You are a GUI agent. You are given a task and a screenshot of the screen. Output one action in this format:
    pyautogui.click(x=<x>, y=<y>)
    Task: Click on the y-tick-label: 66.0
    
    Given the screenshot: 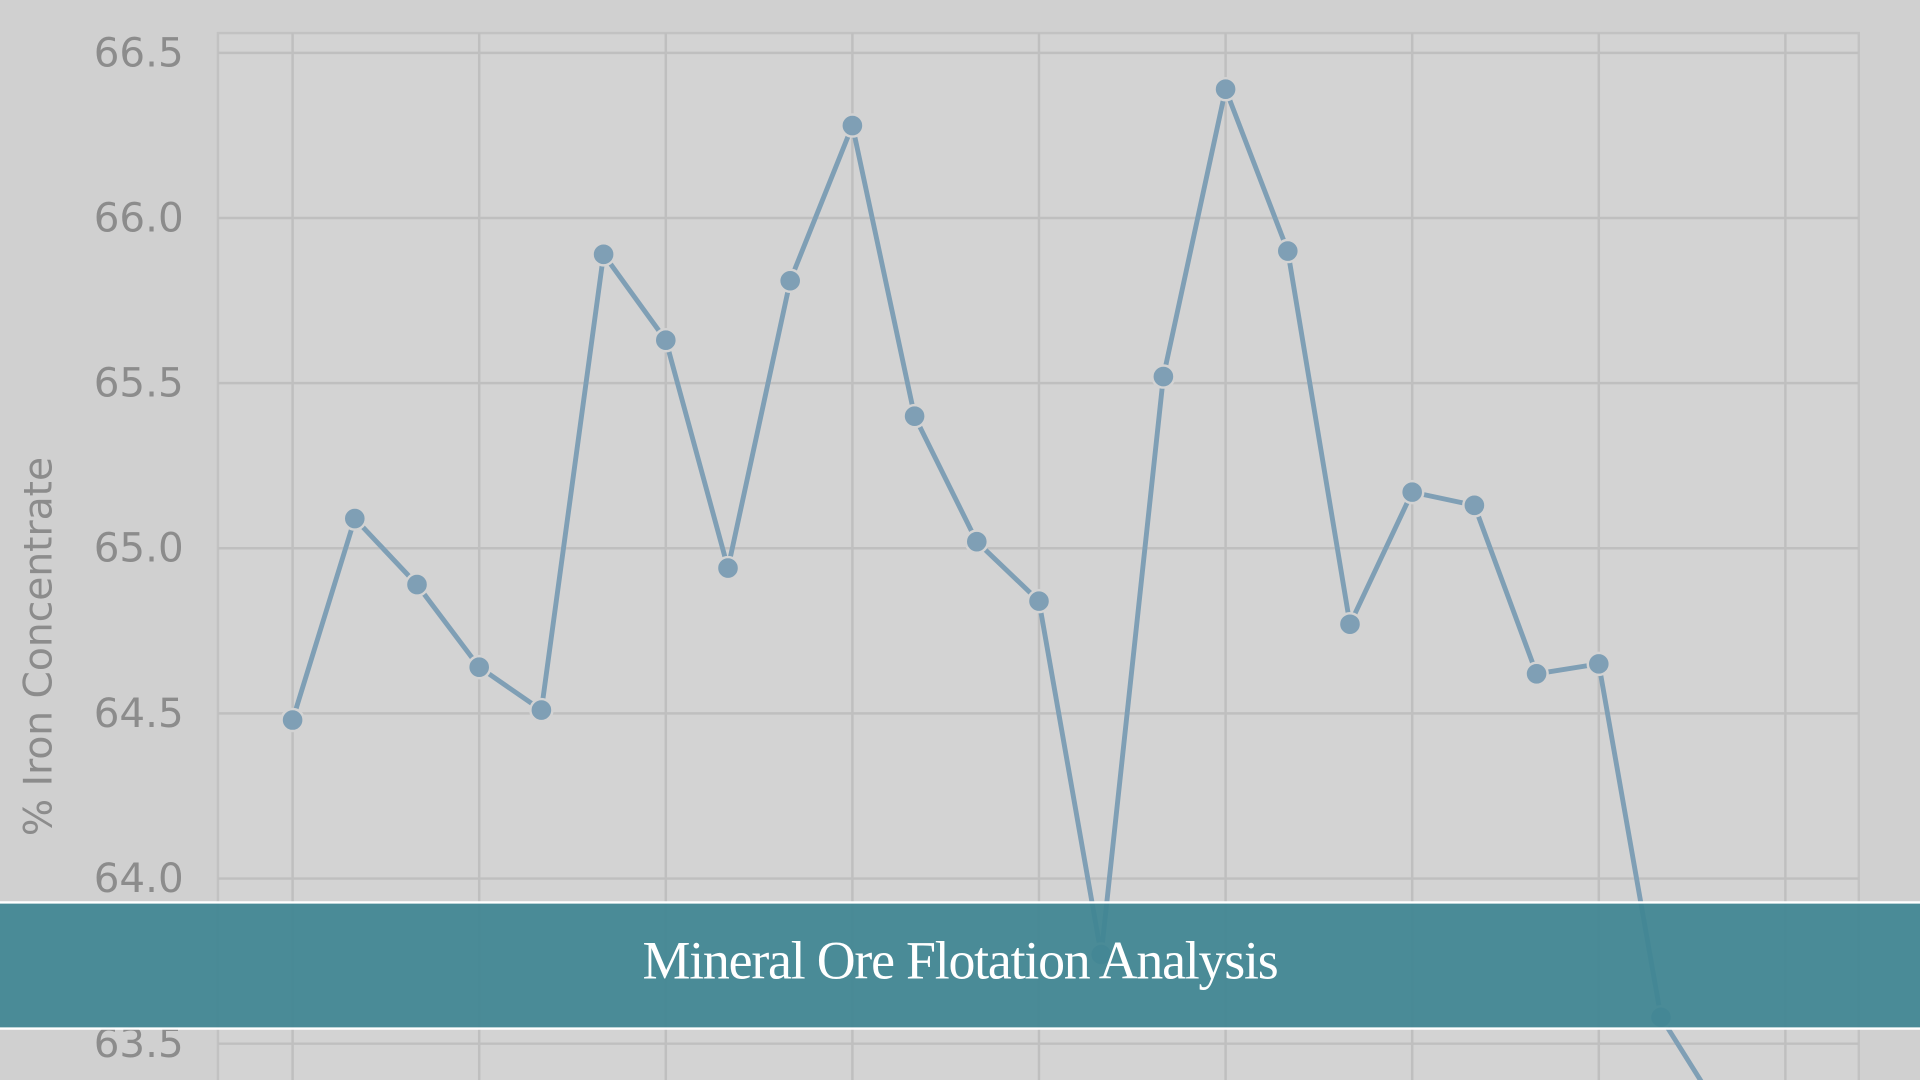 What is the action you would take?
    pyautogui.click(x=139, y=217)
    